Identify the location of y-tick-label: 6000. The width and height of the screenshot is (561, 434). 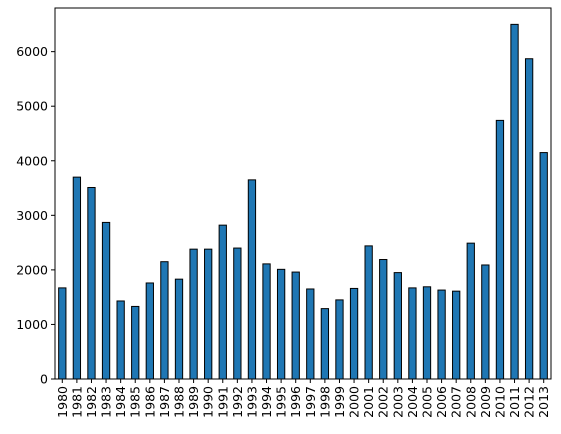
(32, 51).